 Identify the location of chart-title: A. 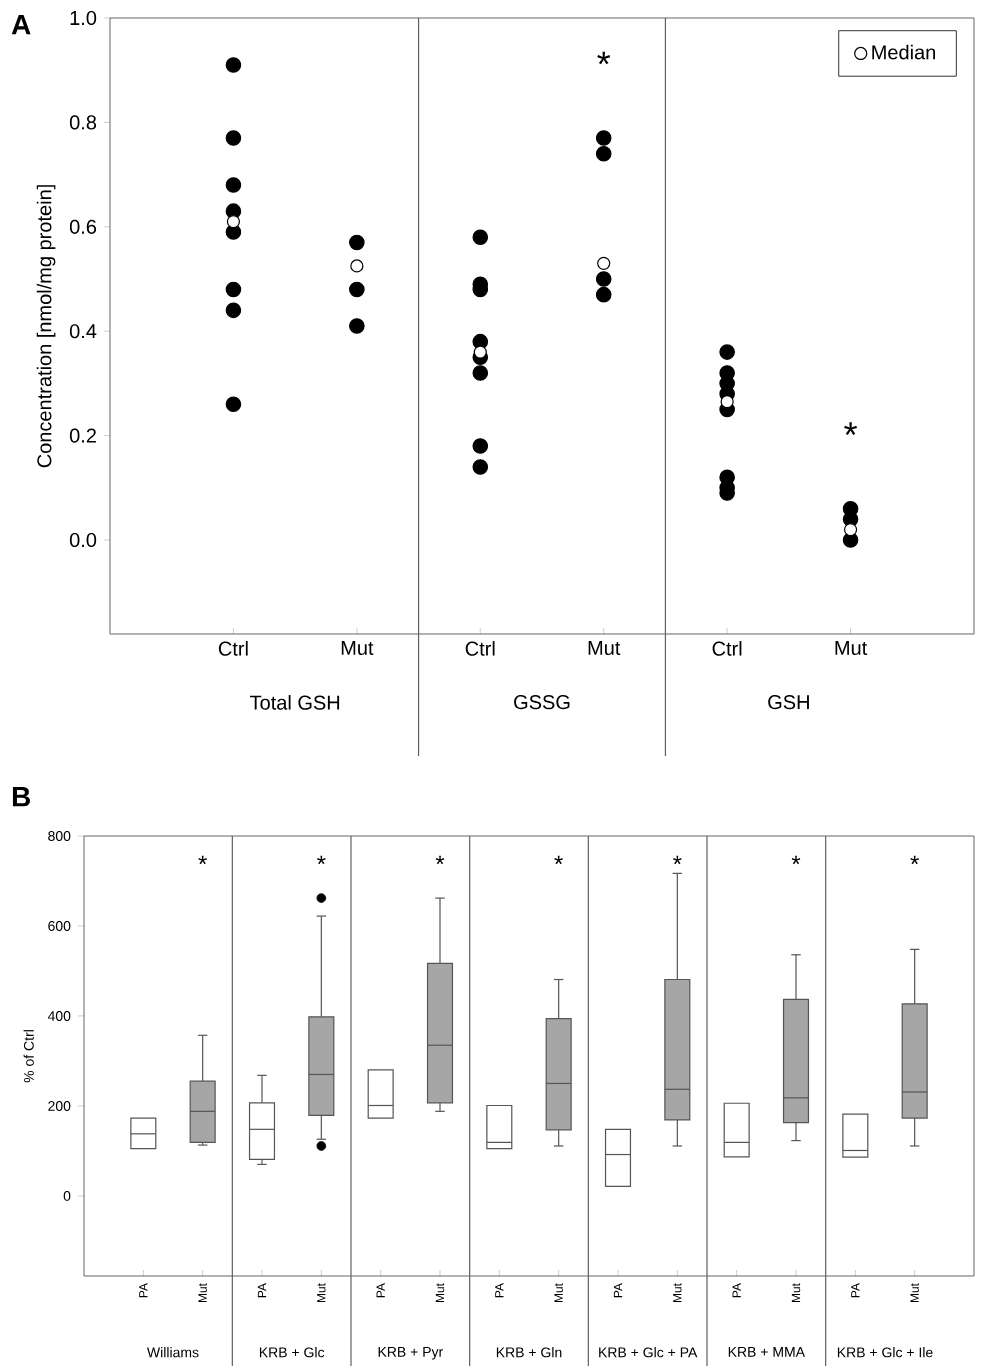
(21, 25).